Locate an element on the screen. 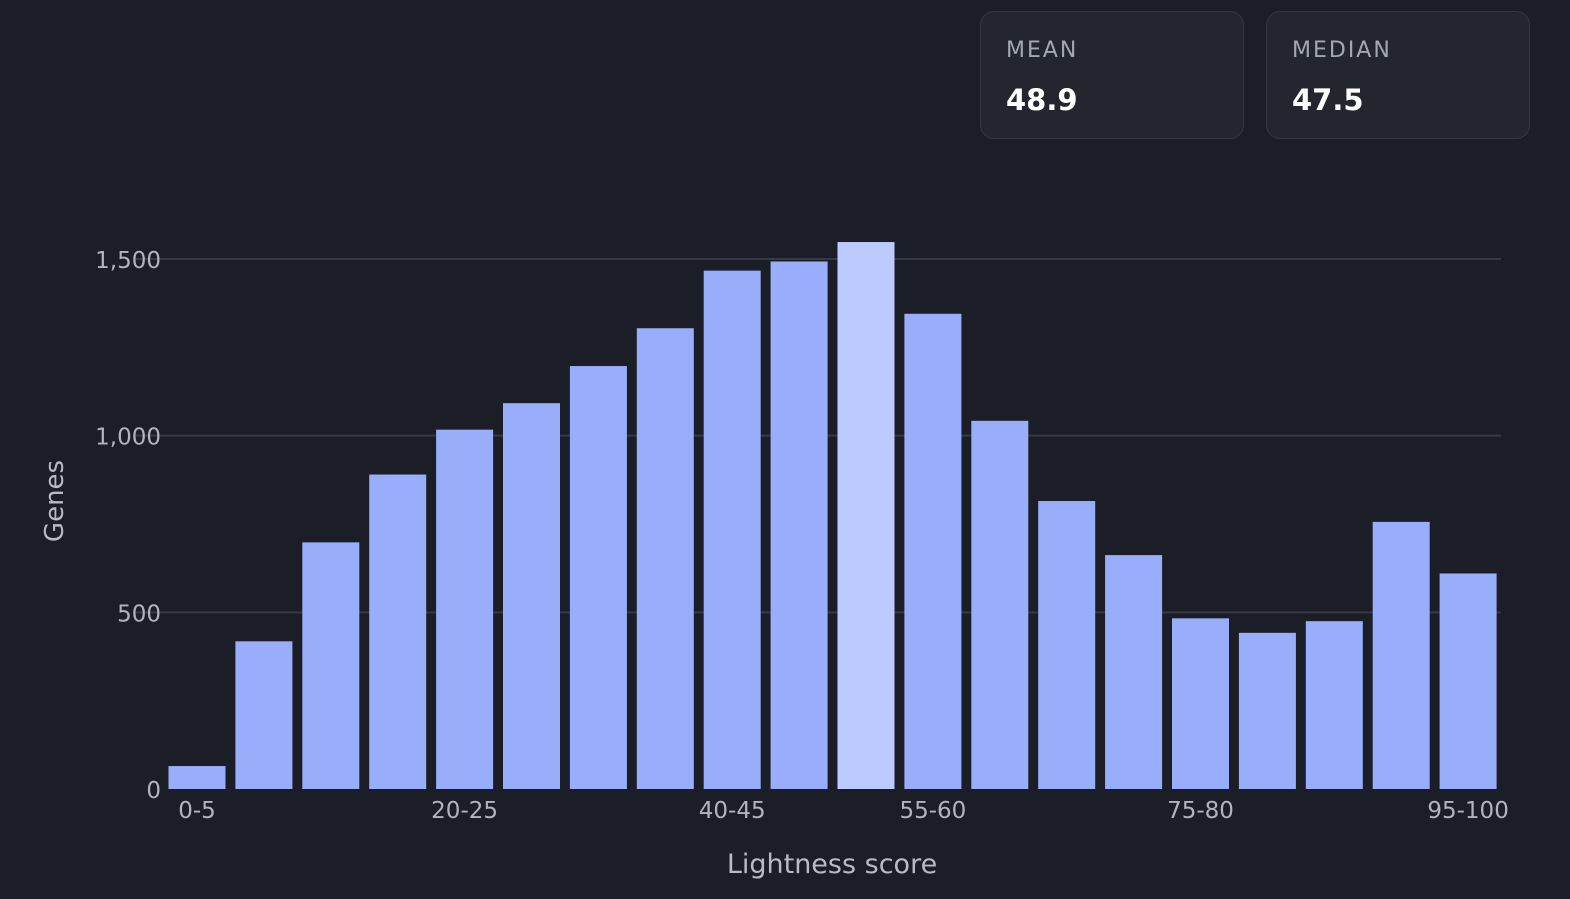 The image size is (1570, 899). mean-label: MEAN is located at coordinates (1042, 50).